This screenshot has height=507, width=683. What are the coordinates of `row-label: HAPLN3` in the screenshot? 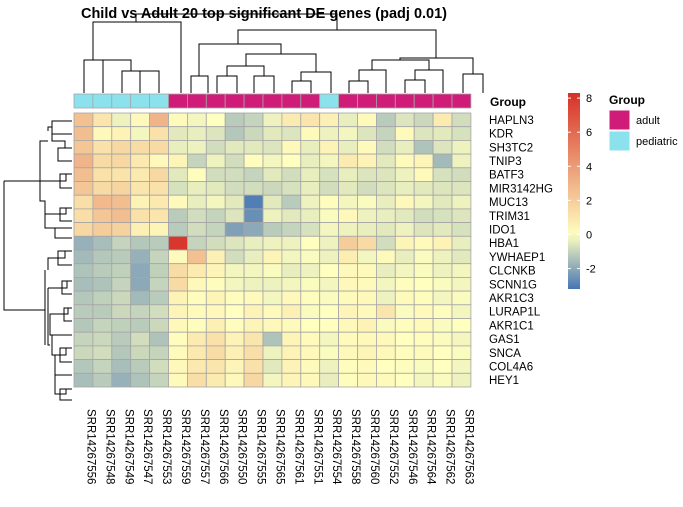 It's located at (511, 121).